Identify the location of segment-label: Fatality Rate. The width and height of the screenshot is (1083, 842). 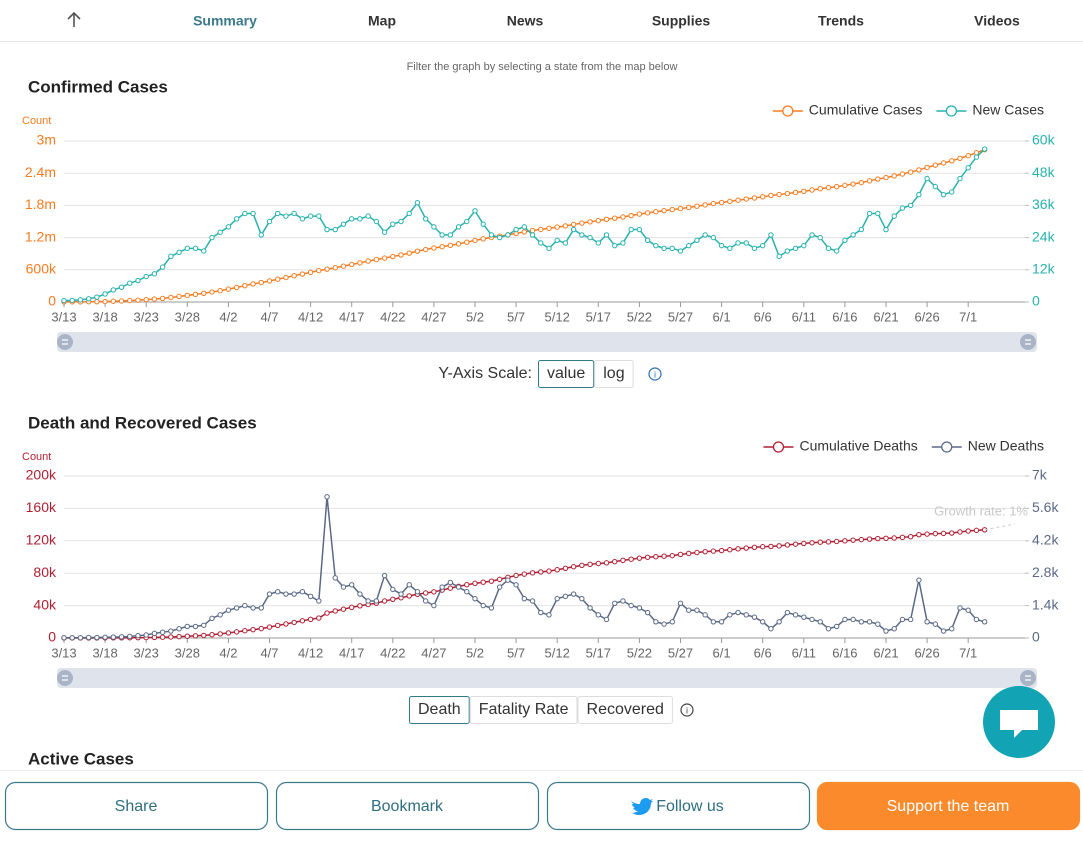
(524, 709).